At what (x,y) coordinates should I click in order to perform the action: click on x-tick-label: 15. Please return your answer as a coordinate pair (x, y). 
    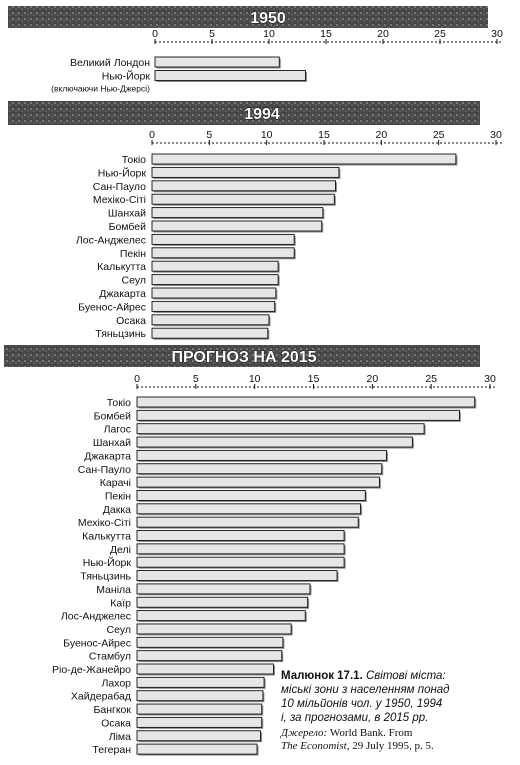
    Looking at the image, I should click on (324, 135).